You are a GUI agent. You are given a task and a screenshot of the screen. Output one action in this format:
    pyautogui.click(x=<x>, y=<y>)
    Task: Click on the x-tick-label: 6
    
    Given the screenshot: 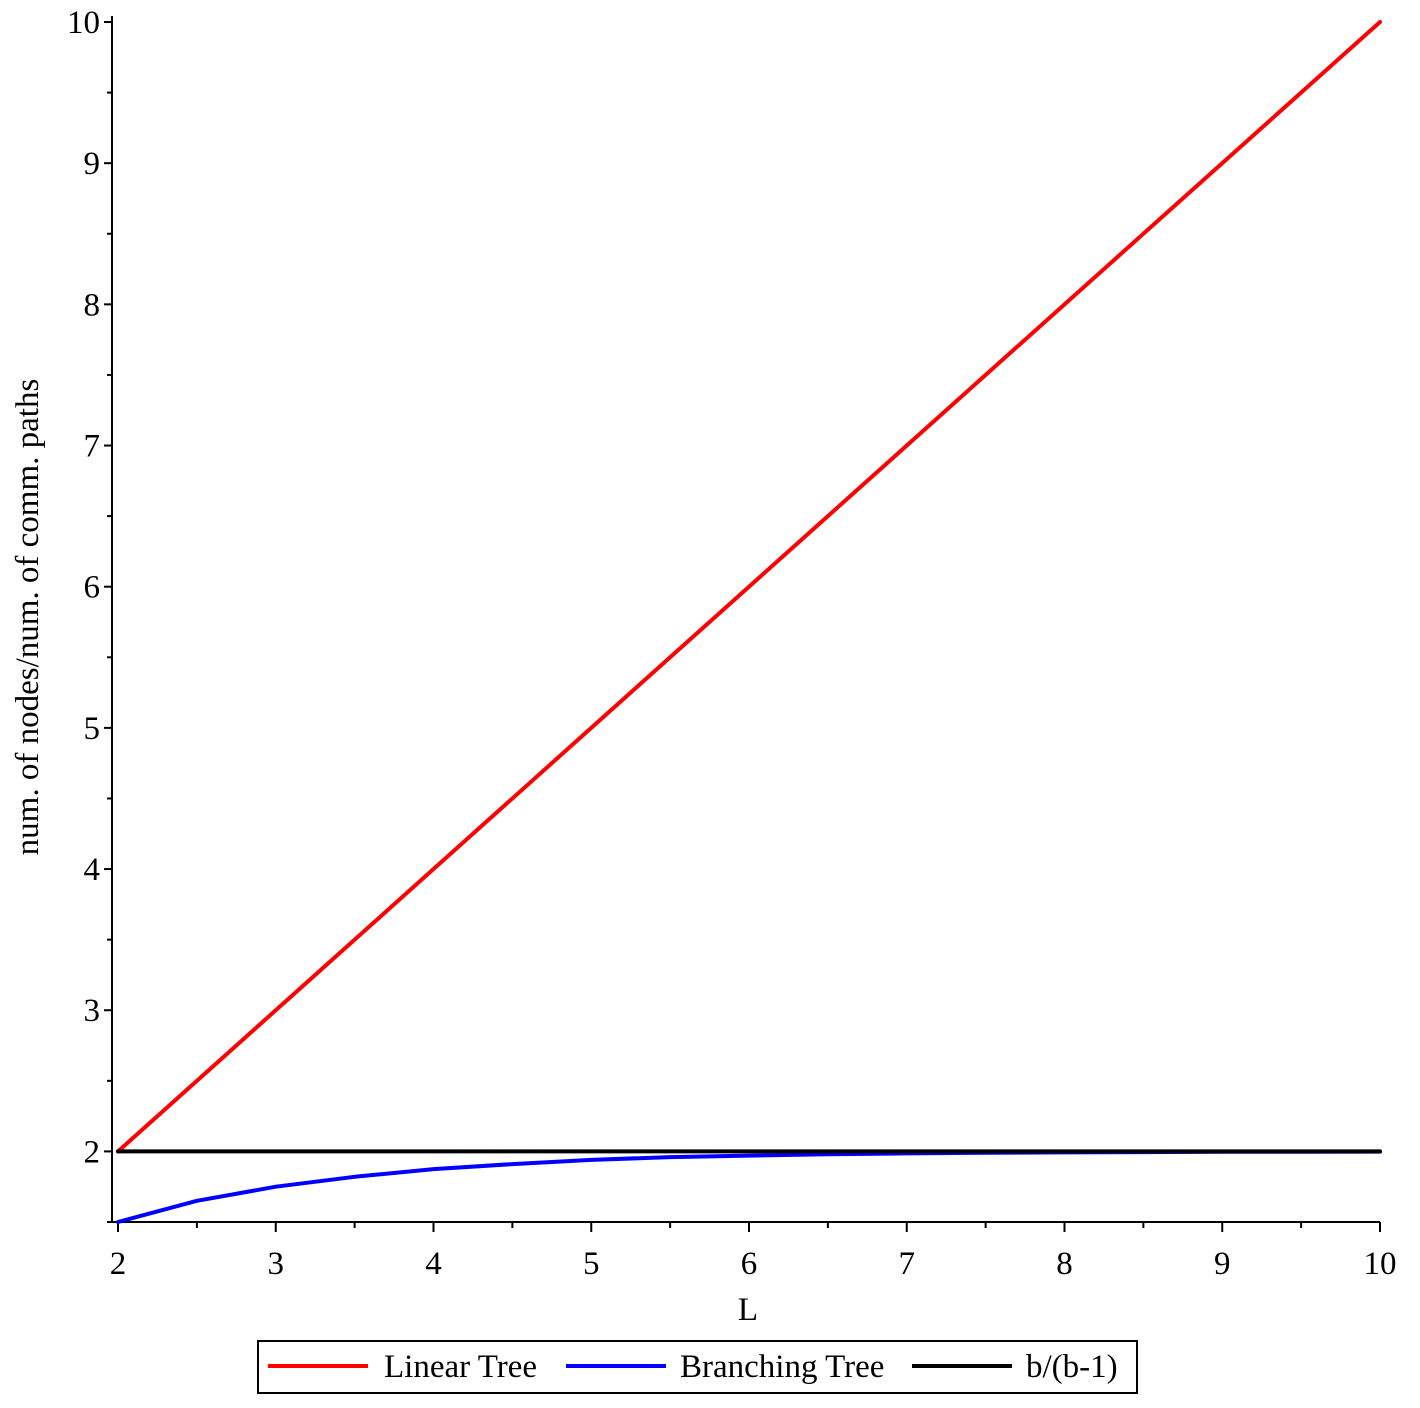 What is the action you would take?
    pyautogui.click(x=749, y=1264)
    